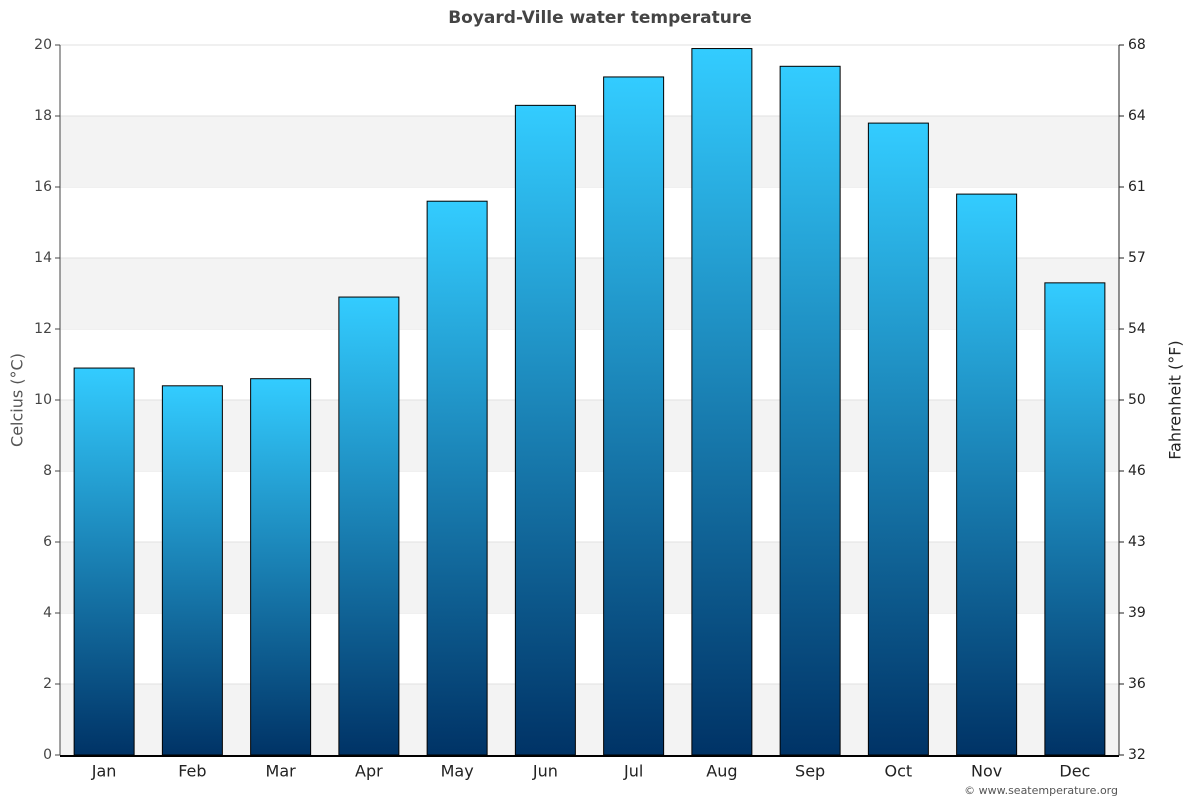 The height and width of the screenshot is (800, 1200). Describe the element at coordinates (281, 771) in the screenshot. I see `x-tick-label: Mar` at that location.